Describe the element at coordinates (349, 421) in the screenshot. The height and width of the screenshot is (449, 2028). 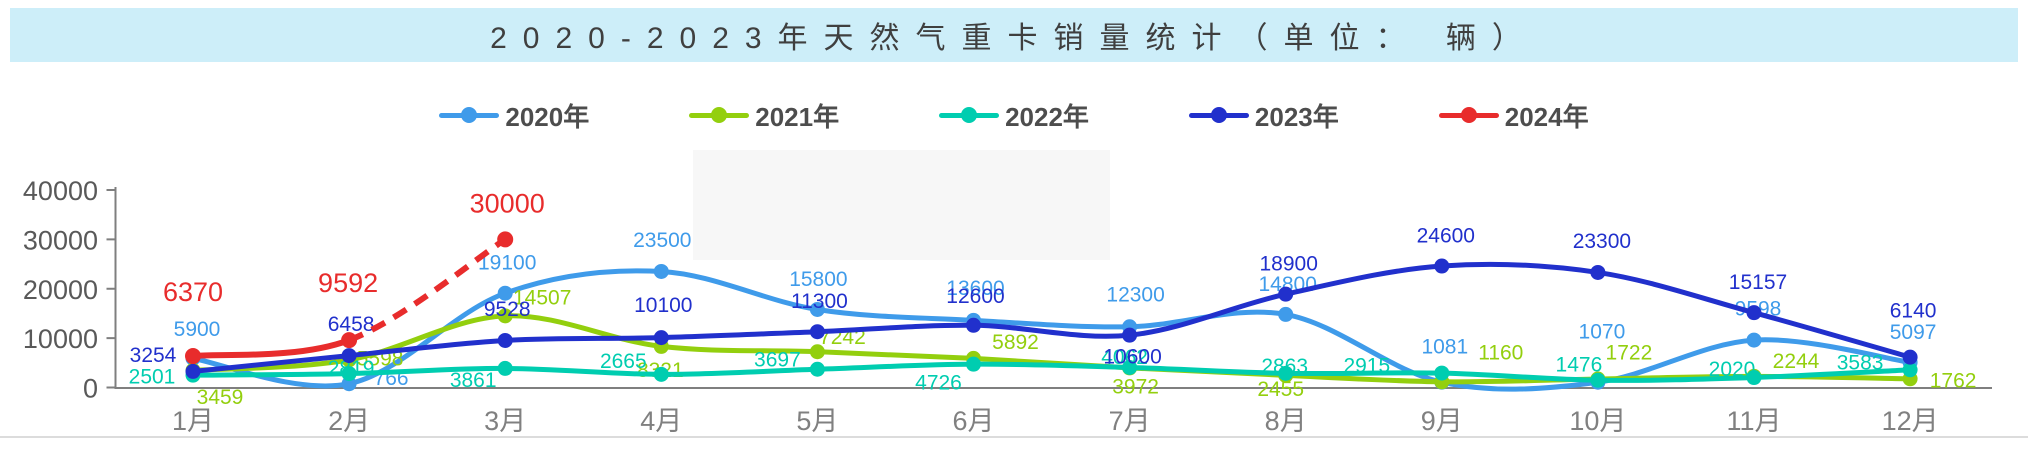
I see `x-axis-label: 2月` at that location.